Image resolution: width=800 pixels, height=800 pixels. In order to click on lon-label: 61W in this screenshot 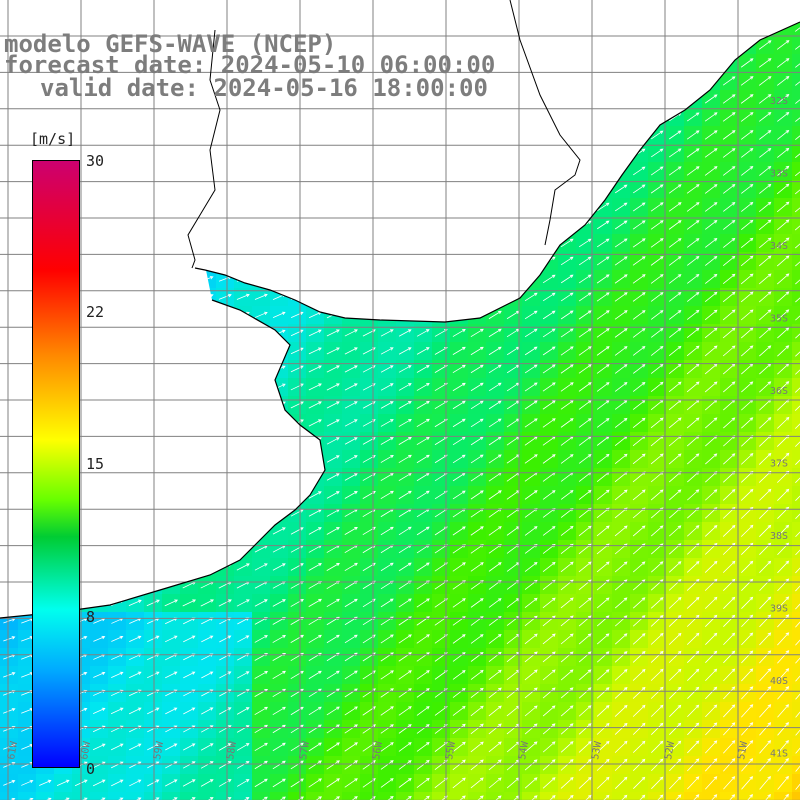, I will do `click(13, 750)`.